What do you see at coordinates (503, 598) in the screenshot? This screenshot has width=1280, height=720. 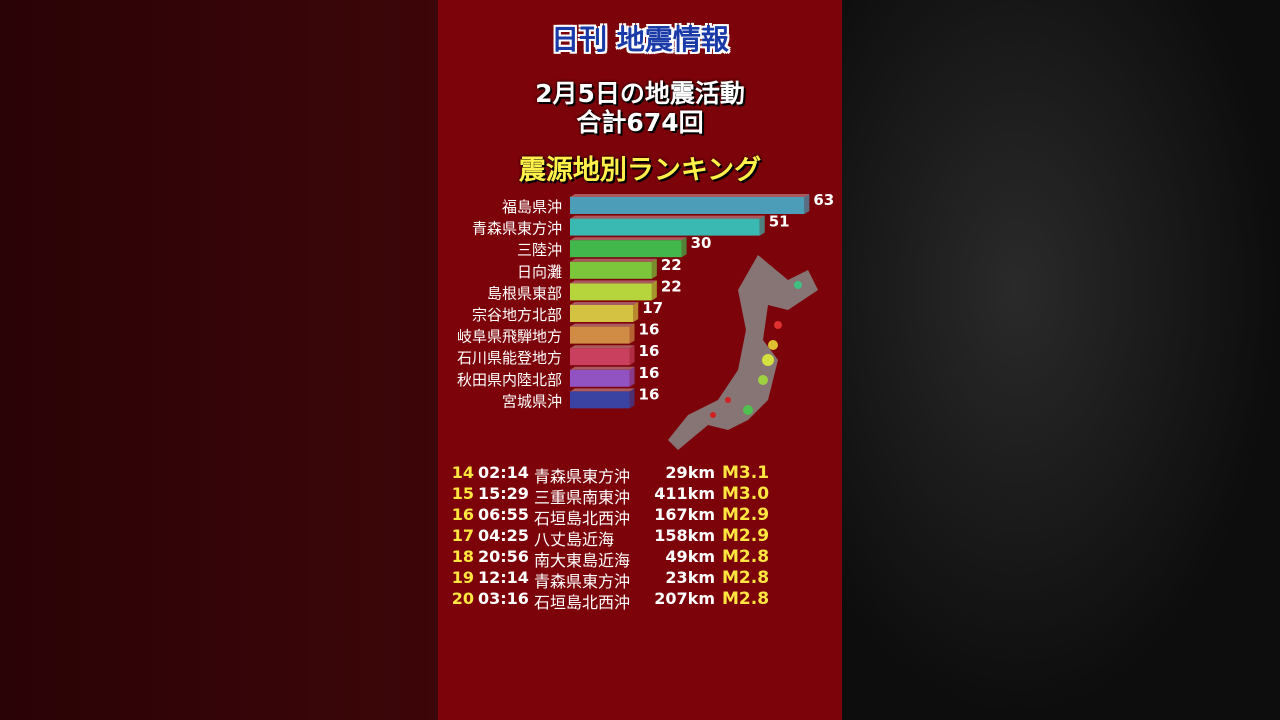 I see `time: 03:16` at bounding box center [503, 598].